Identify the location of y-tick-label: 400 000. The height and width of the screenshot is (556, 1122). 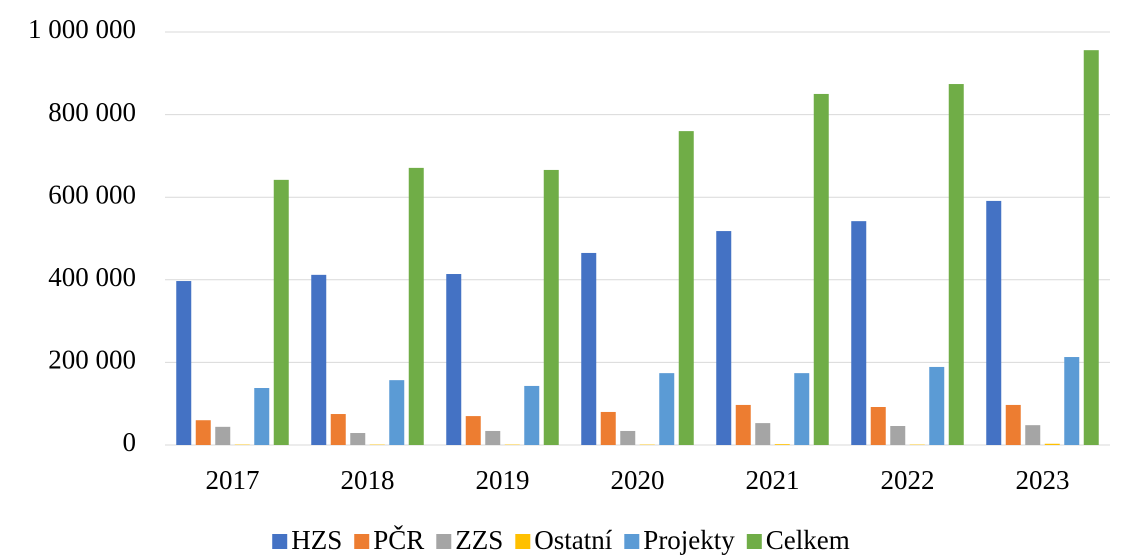
(92, 277).